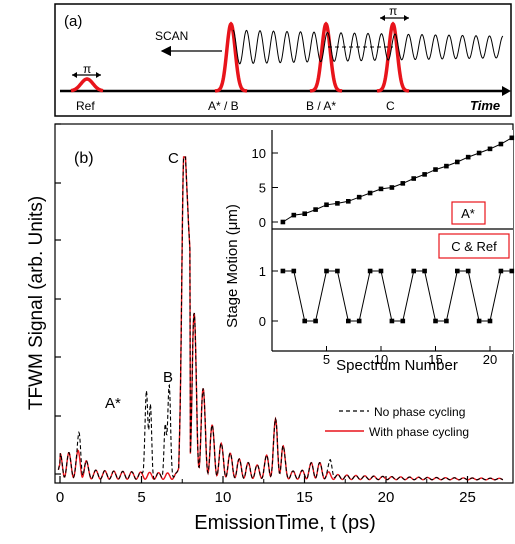 Image resolution: width=515 pixels, height=544 pixels. I want to click on inset-top-y-tick-label: 5, so click(262, 188).